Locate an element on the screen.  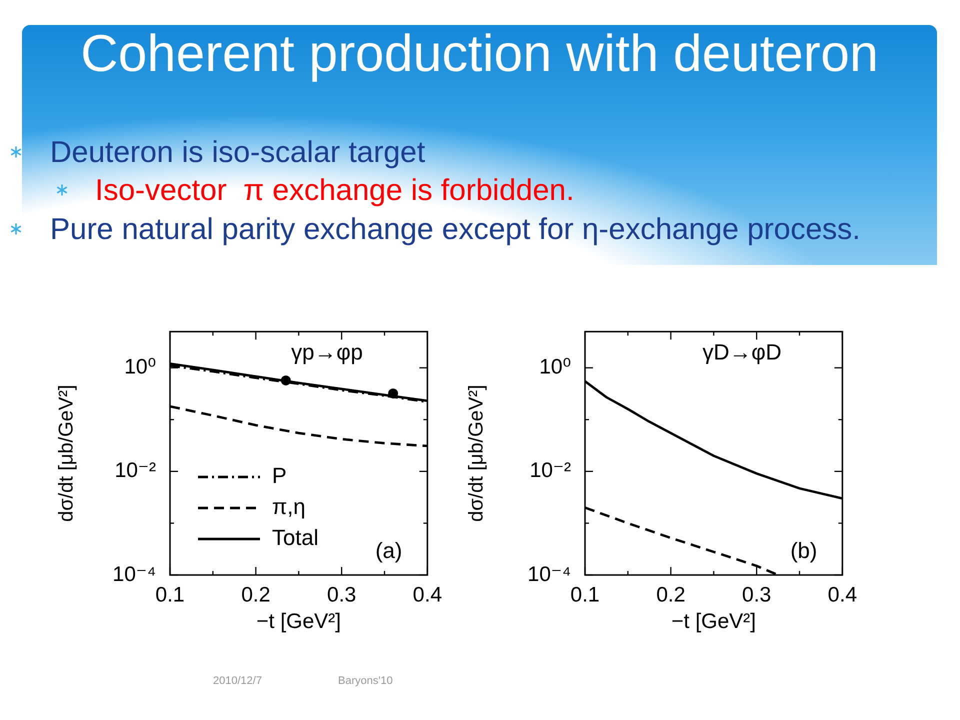
text: Coherent production with deuteron is located at coordinates (480, 54).